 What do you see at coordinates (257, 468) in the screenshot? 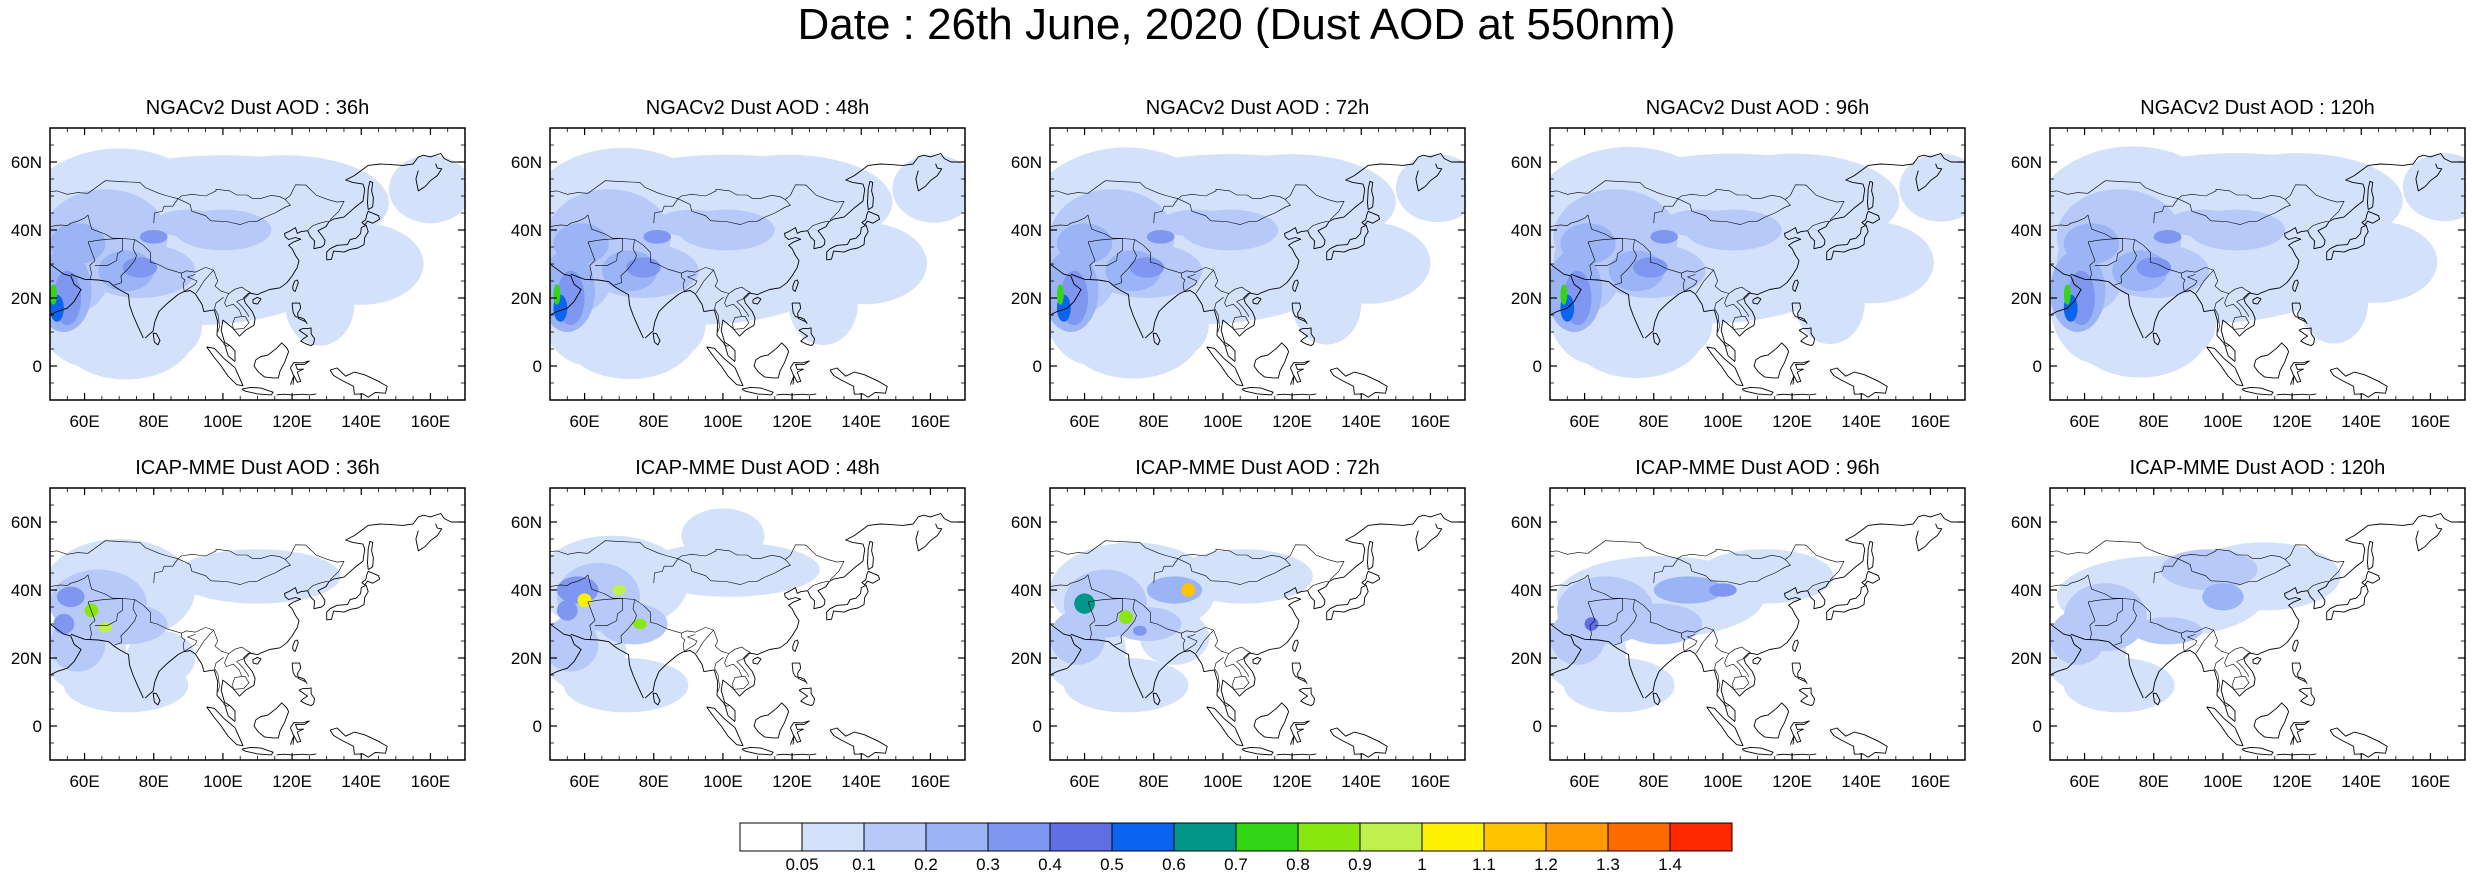
I see `panel-title: ICAP-MME Dust AOD : 36h` at bounding box center [257, 468].